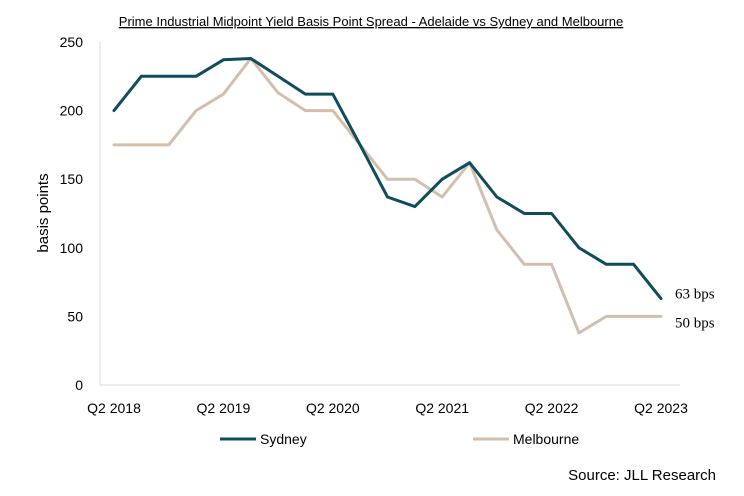 The image size is (744, 496). What do you see at coordinates (283, 439) in the screenshot?
I see `legend-label-sydney: Sydney` at bounding box center [283, 439].